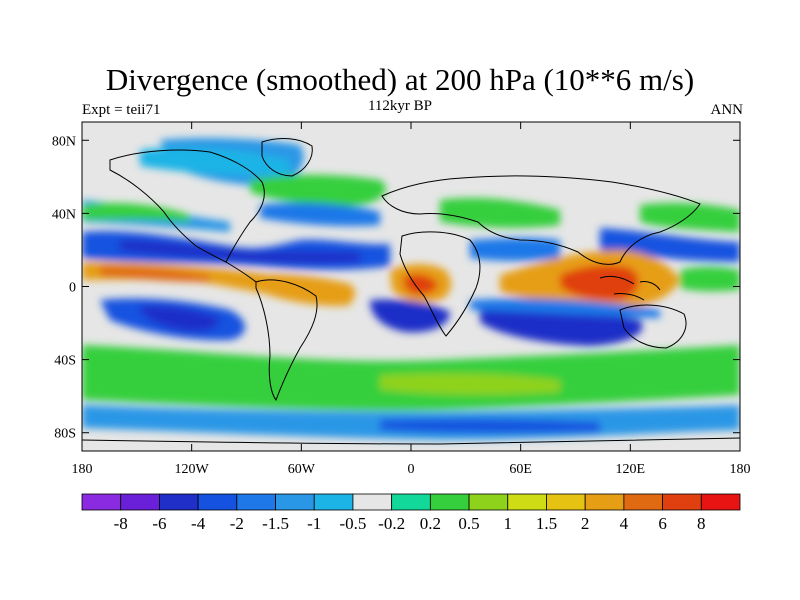 The width and height of the screenshot is (800, 600). What do you see at coordinates (352, 523) in the screenshot?
I see `colorbar-label: -0.5` at bounding box center [352, 523].